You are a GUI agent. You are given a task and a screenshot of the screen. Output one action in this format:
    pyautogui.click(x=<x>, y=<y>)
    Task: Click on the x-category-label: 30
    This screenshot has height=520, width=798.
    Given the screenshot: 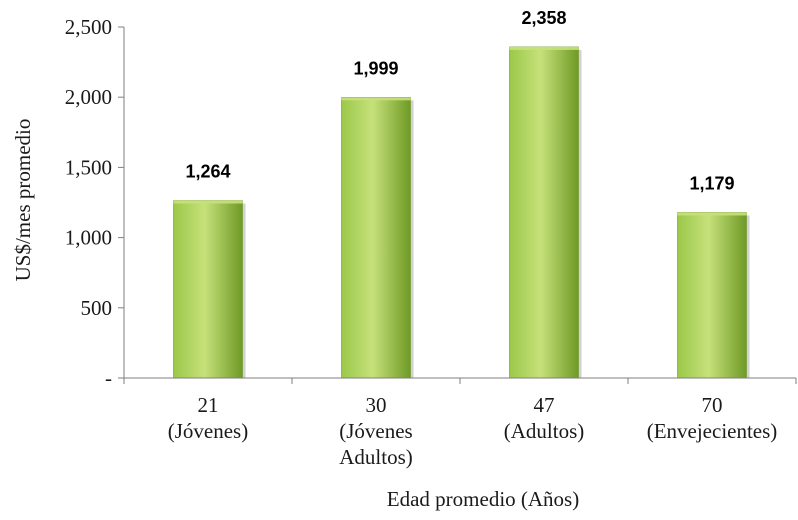 What is the action you would take?
    pyautogui.click(x=376, y=405)
    